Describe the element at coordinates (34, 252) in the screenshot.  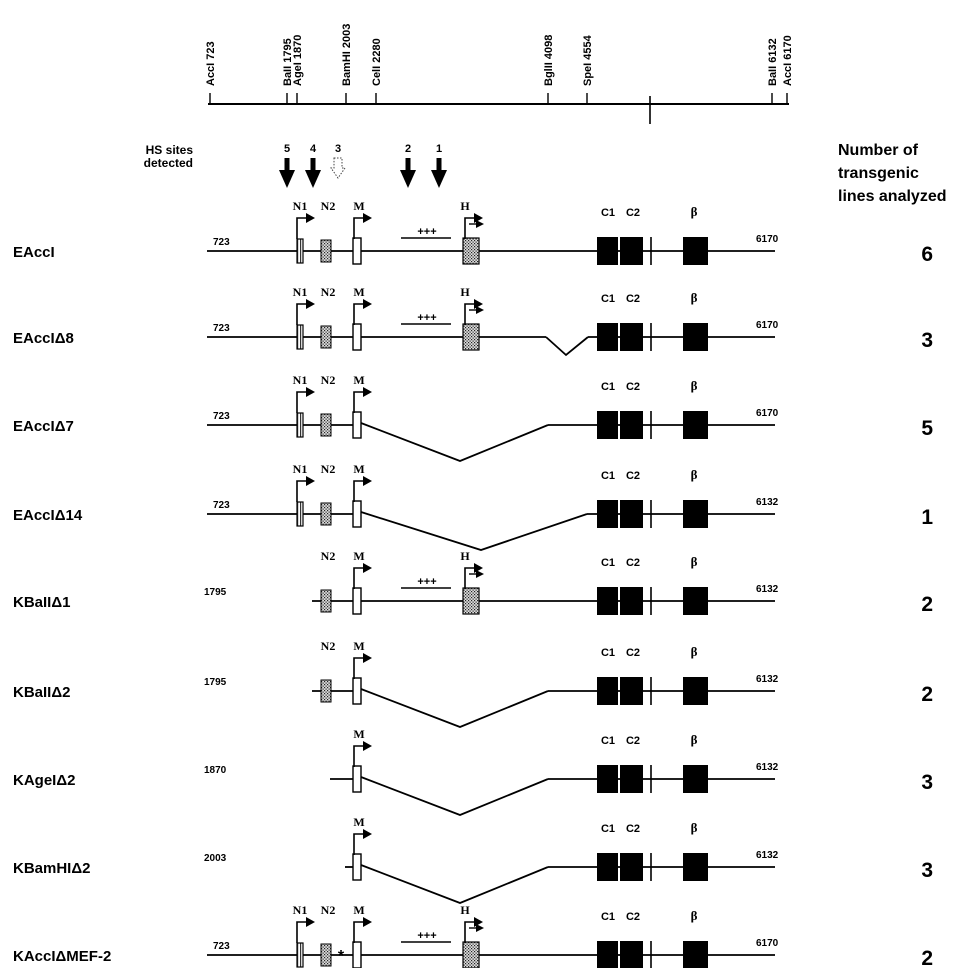
I see `construct-name: EAccI` at that location.